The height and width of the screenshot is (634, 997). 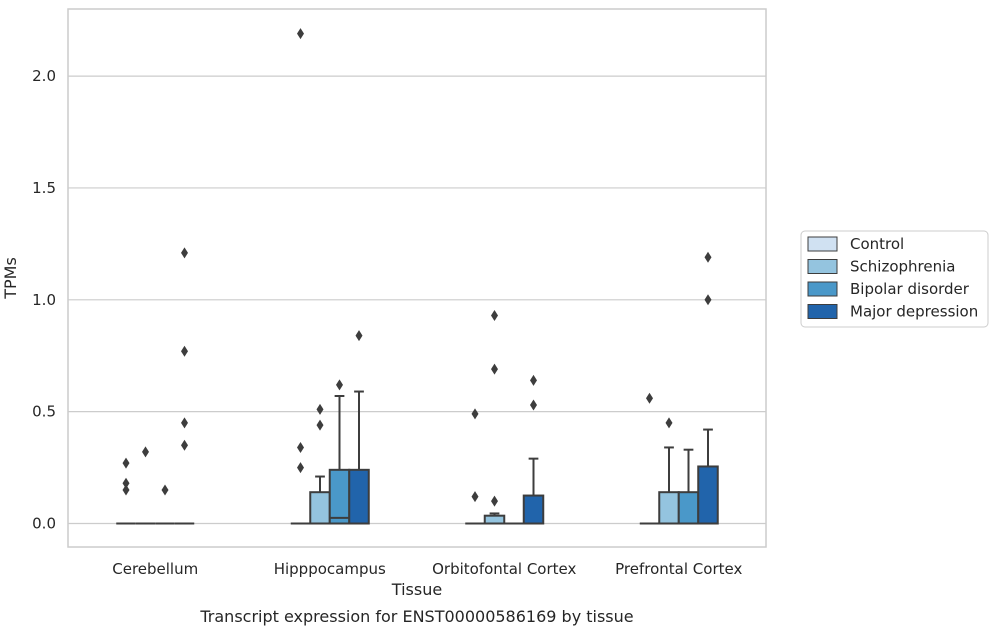 What do you see at coordinates (10, 278) in the screenshot?
I see `y-axis-label: TPMs` at bounding box center [10, 278].